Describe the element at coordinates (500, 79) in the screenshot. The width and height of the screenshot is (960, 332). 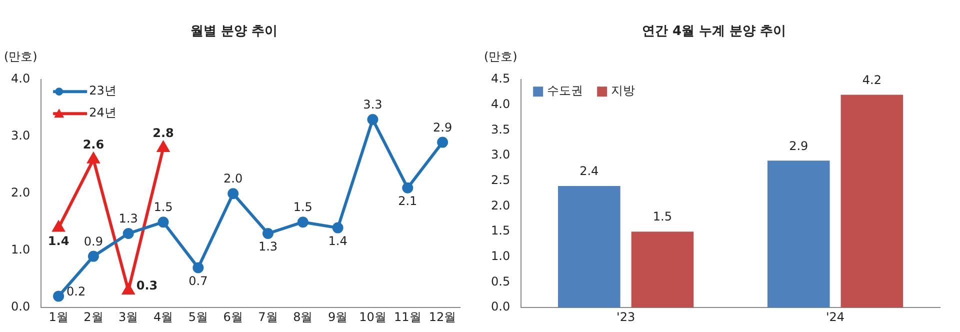
I see `y-tick-label: 4.5` at that location.